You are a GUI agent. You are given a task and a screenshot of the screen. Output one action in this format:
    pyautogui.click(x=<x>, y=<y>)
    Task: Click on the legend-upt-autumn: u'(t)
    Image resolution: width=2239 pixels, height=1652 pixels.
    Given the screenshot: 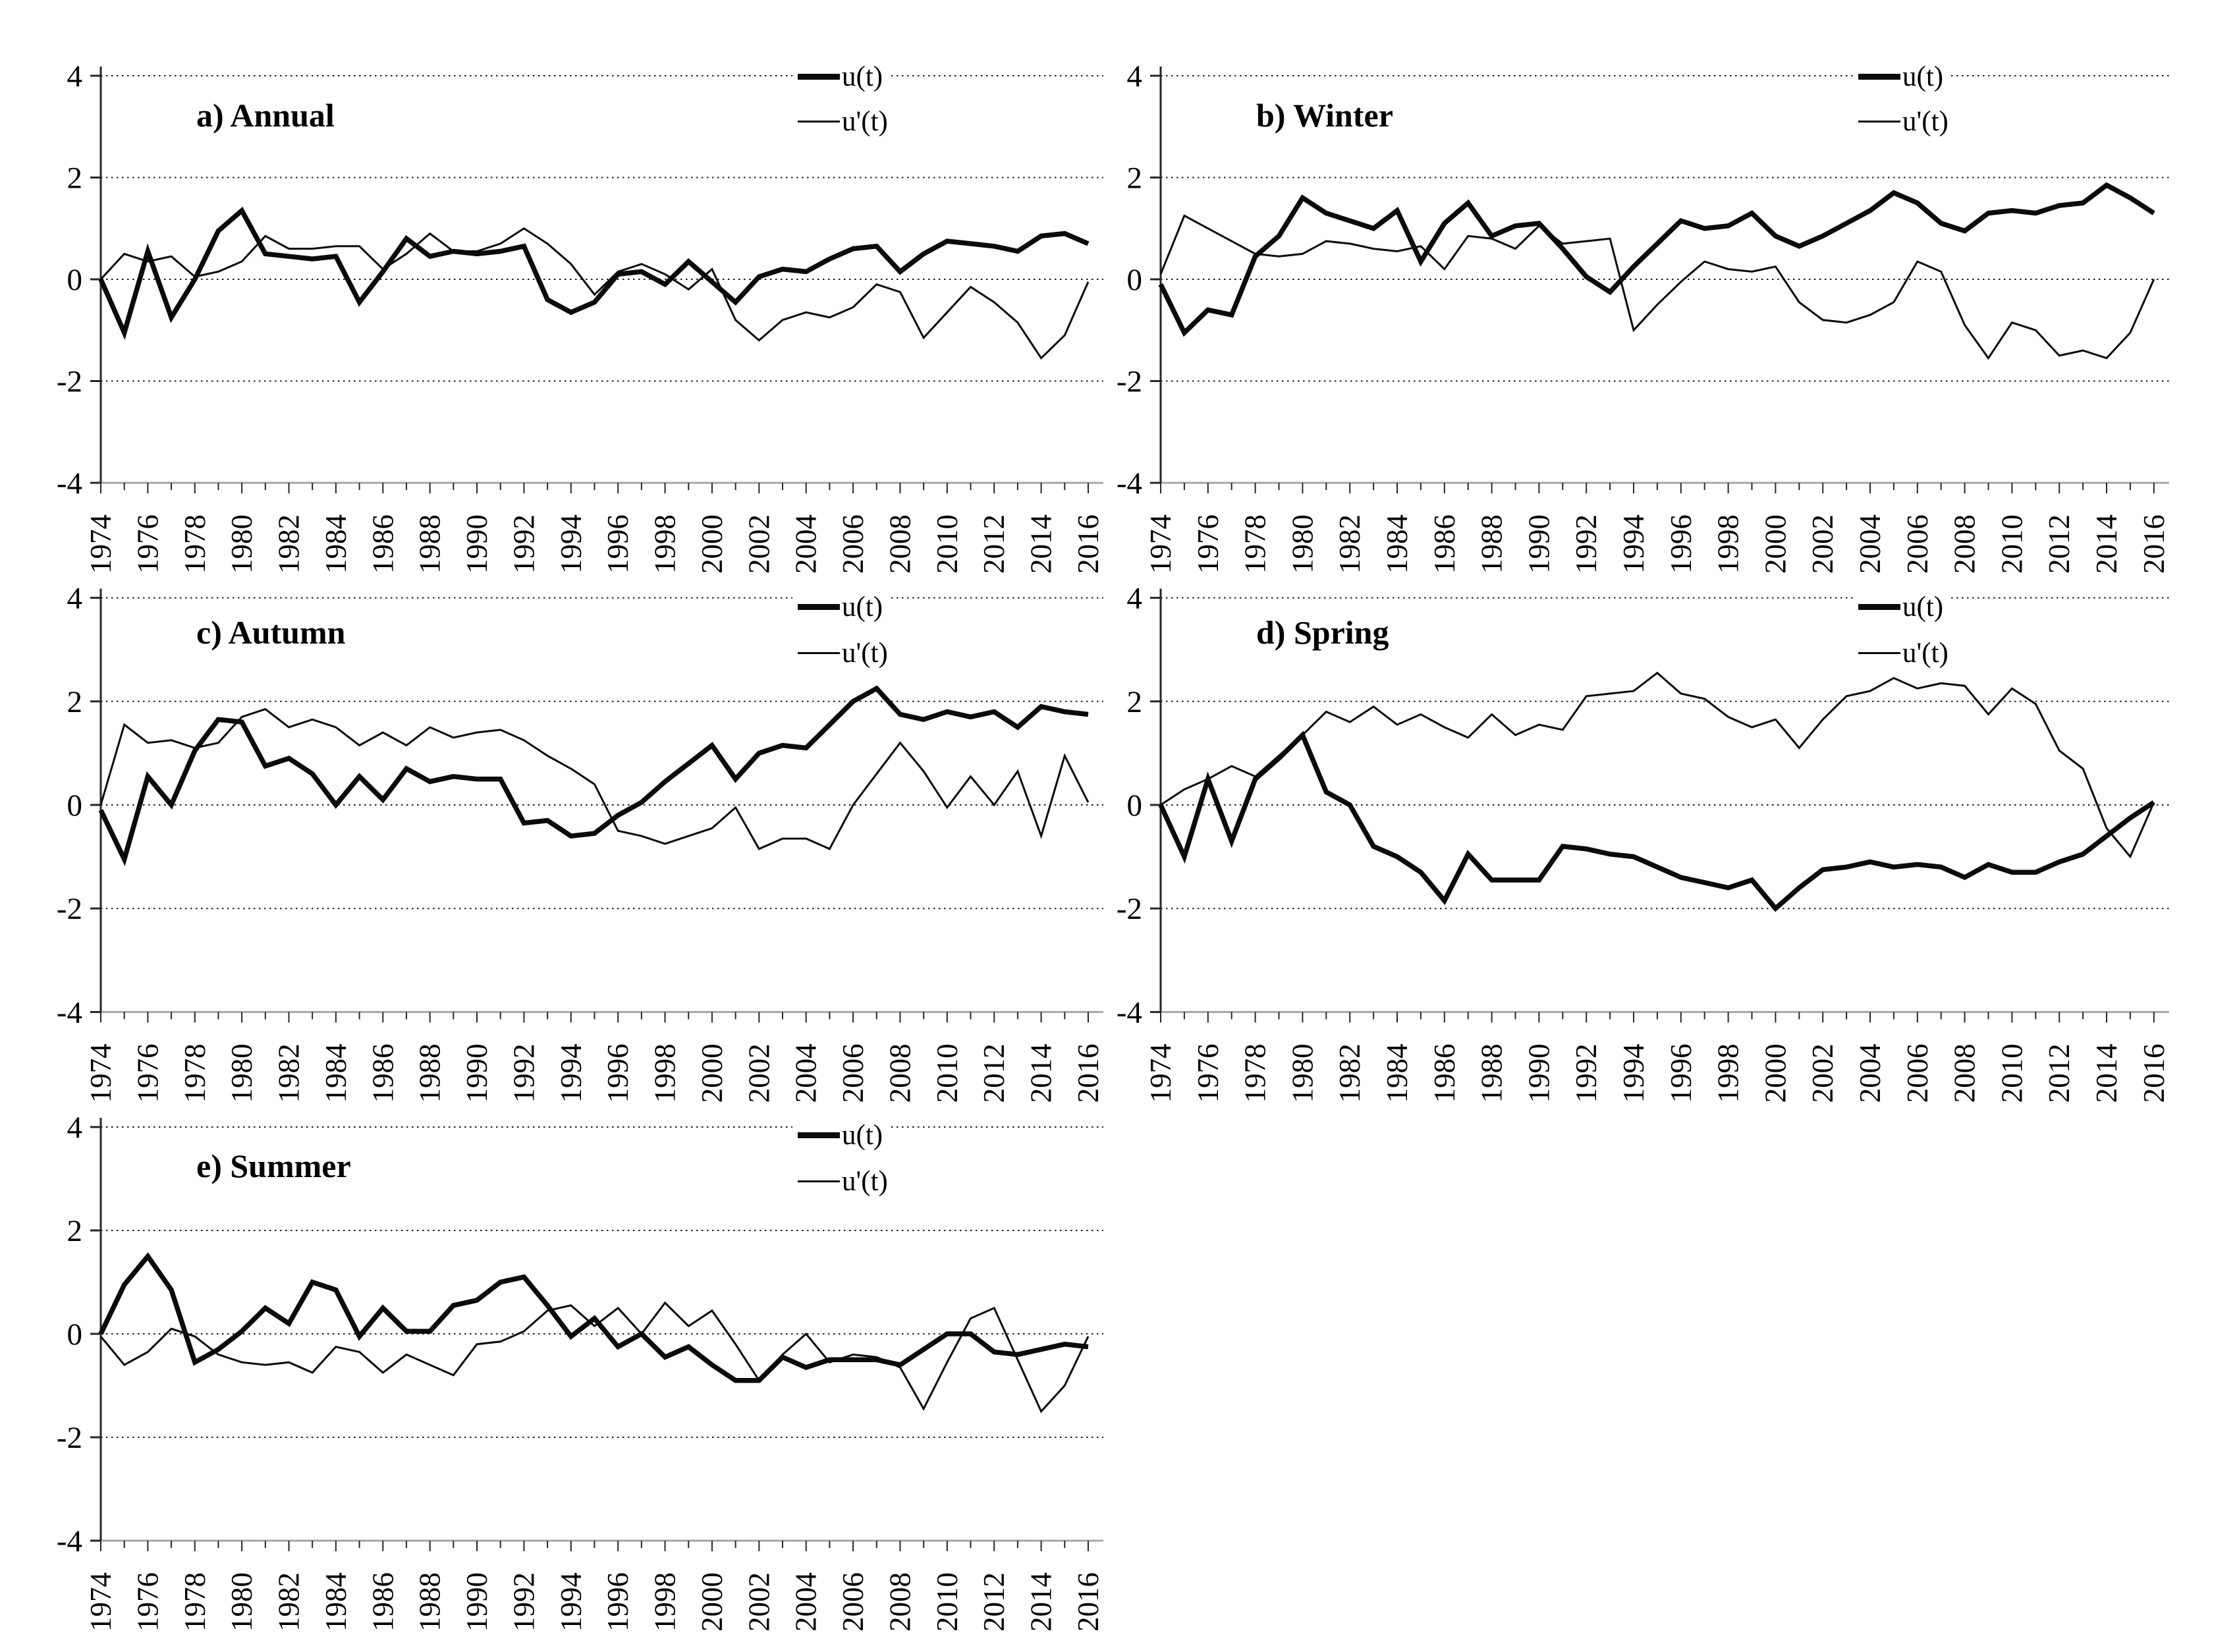 What is the action you would take?
    pyautogui.click(x=842, y=653)
    